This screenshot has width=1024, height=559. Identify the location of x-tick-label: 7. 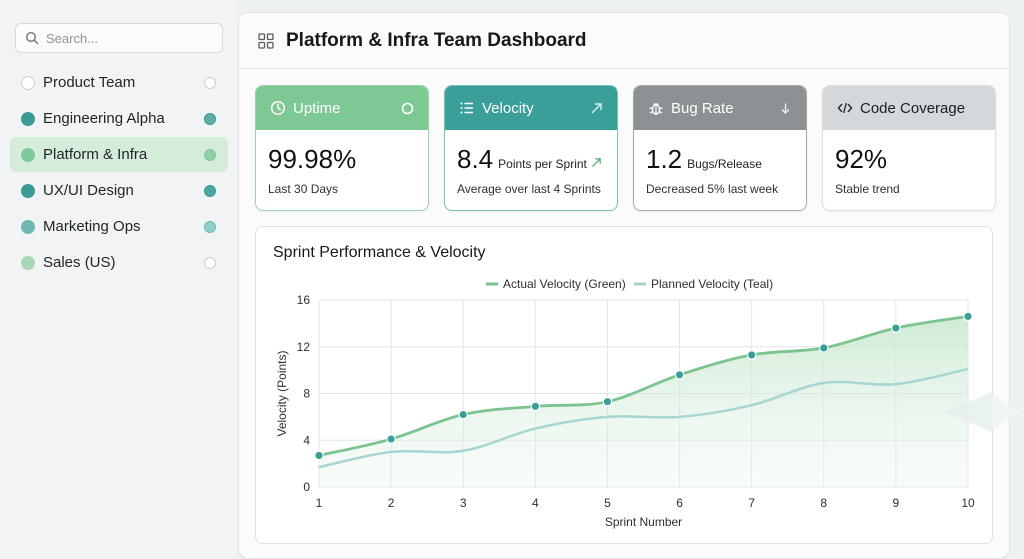
(751, 503).